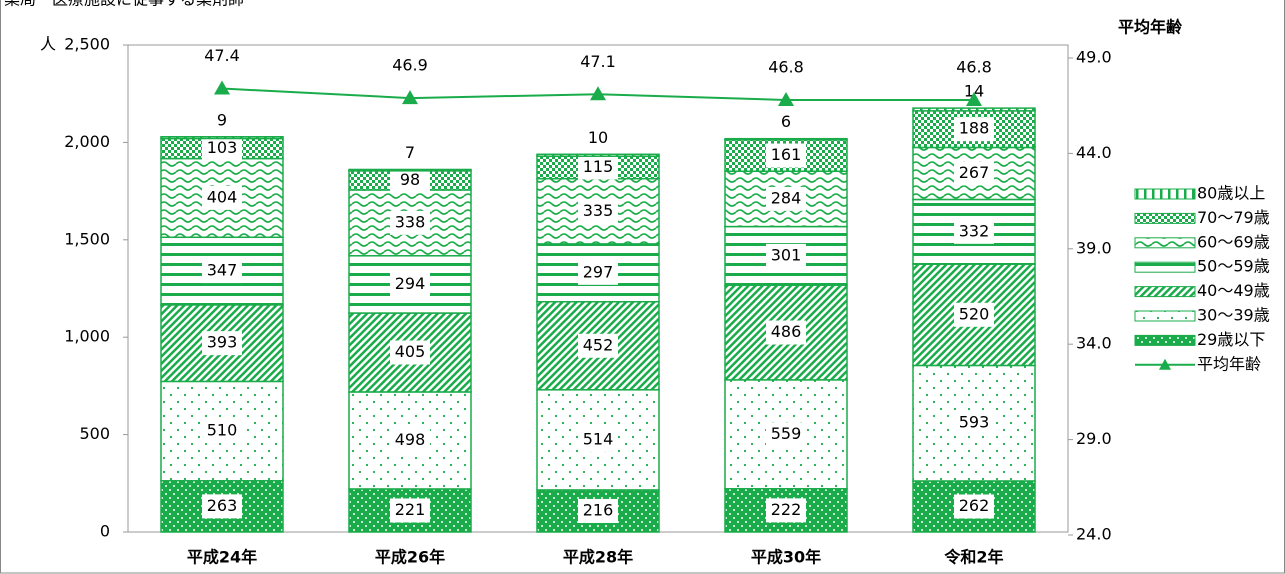 The image size is (1285, 574). I want to click on data-label: 216, so click(598, 509).